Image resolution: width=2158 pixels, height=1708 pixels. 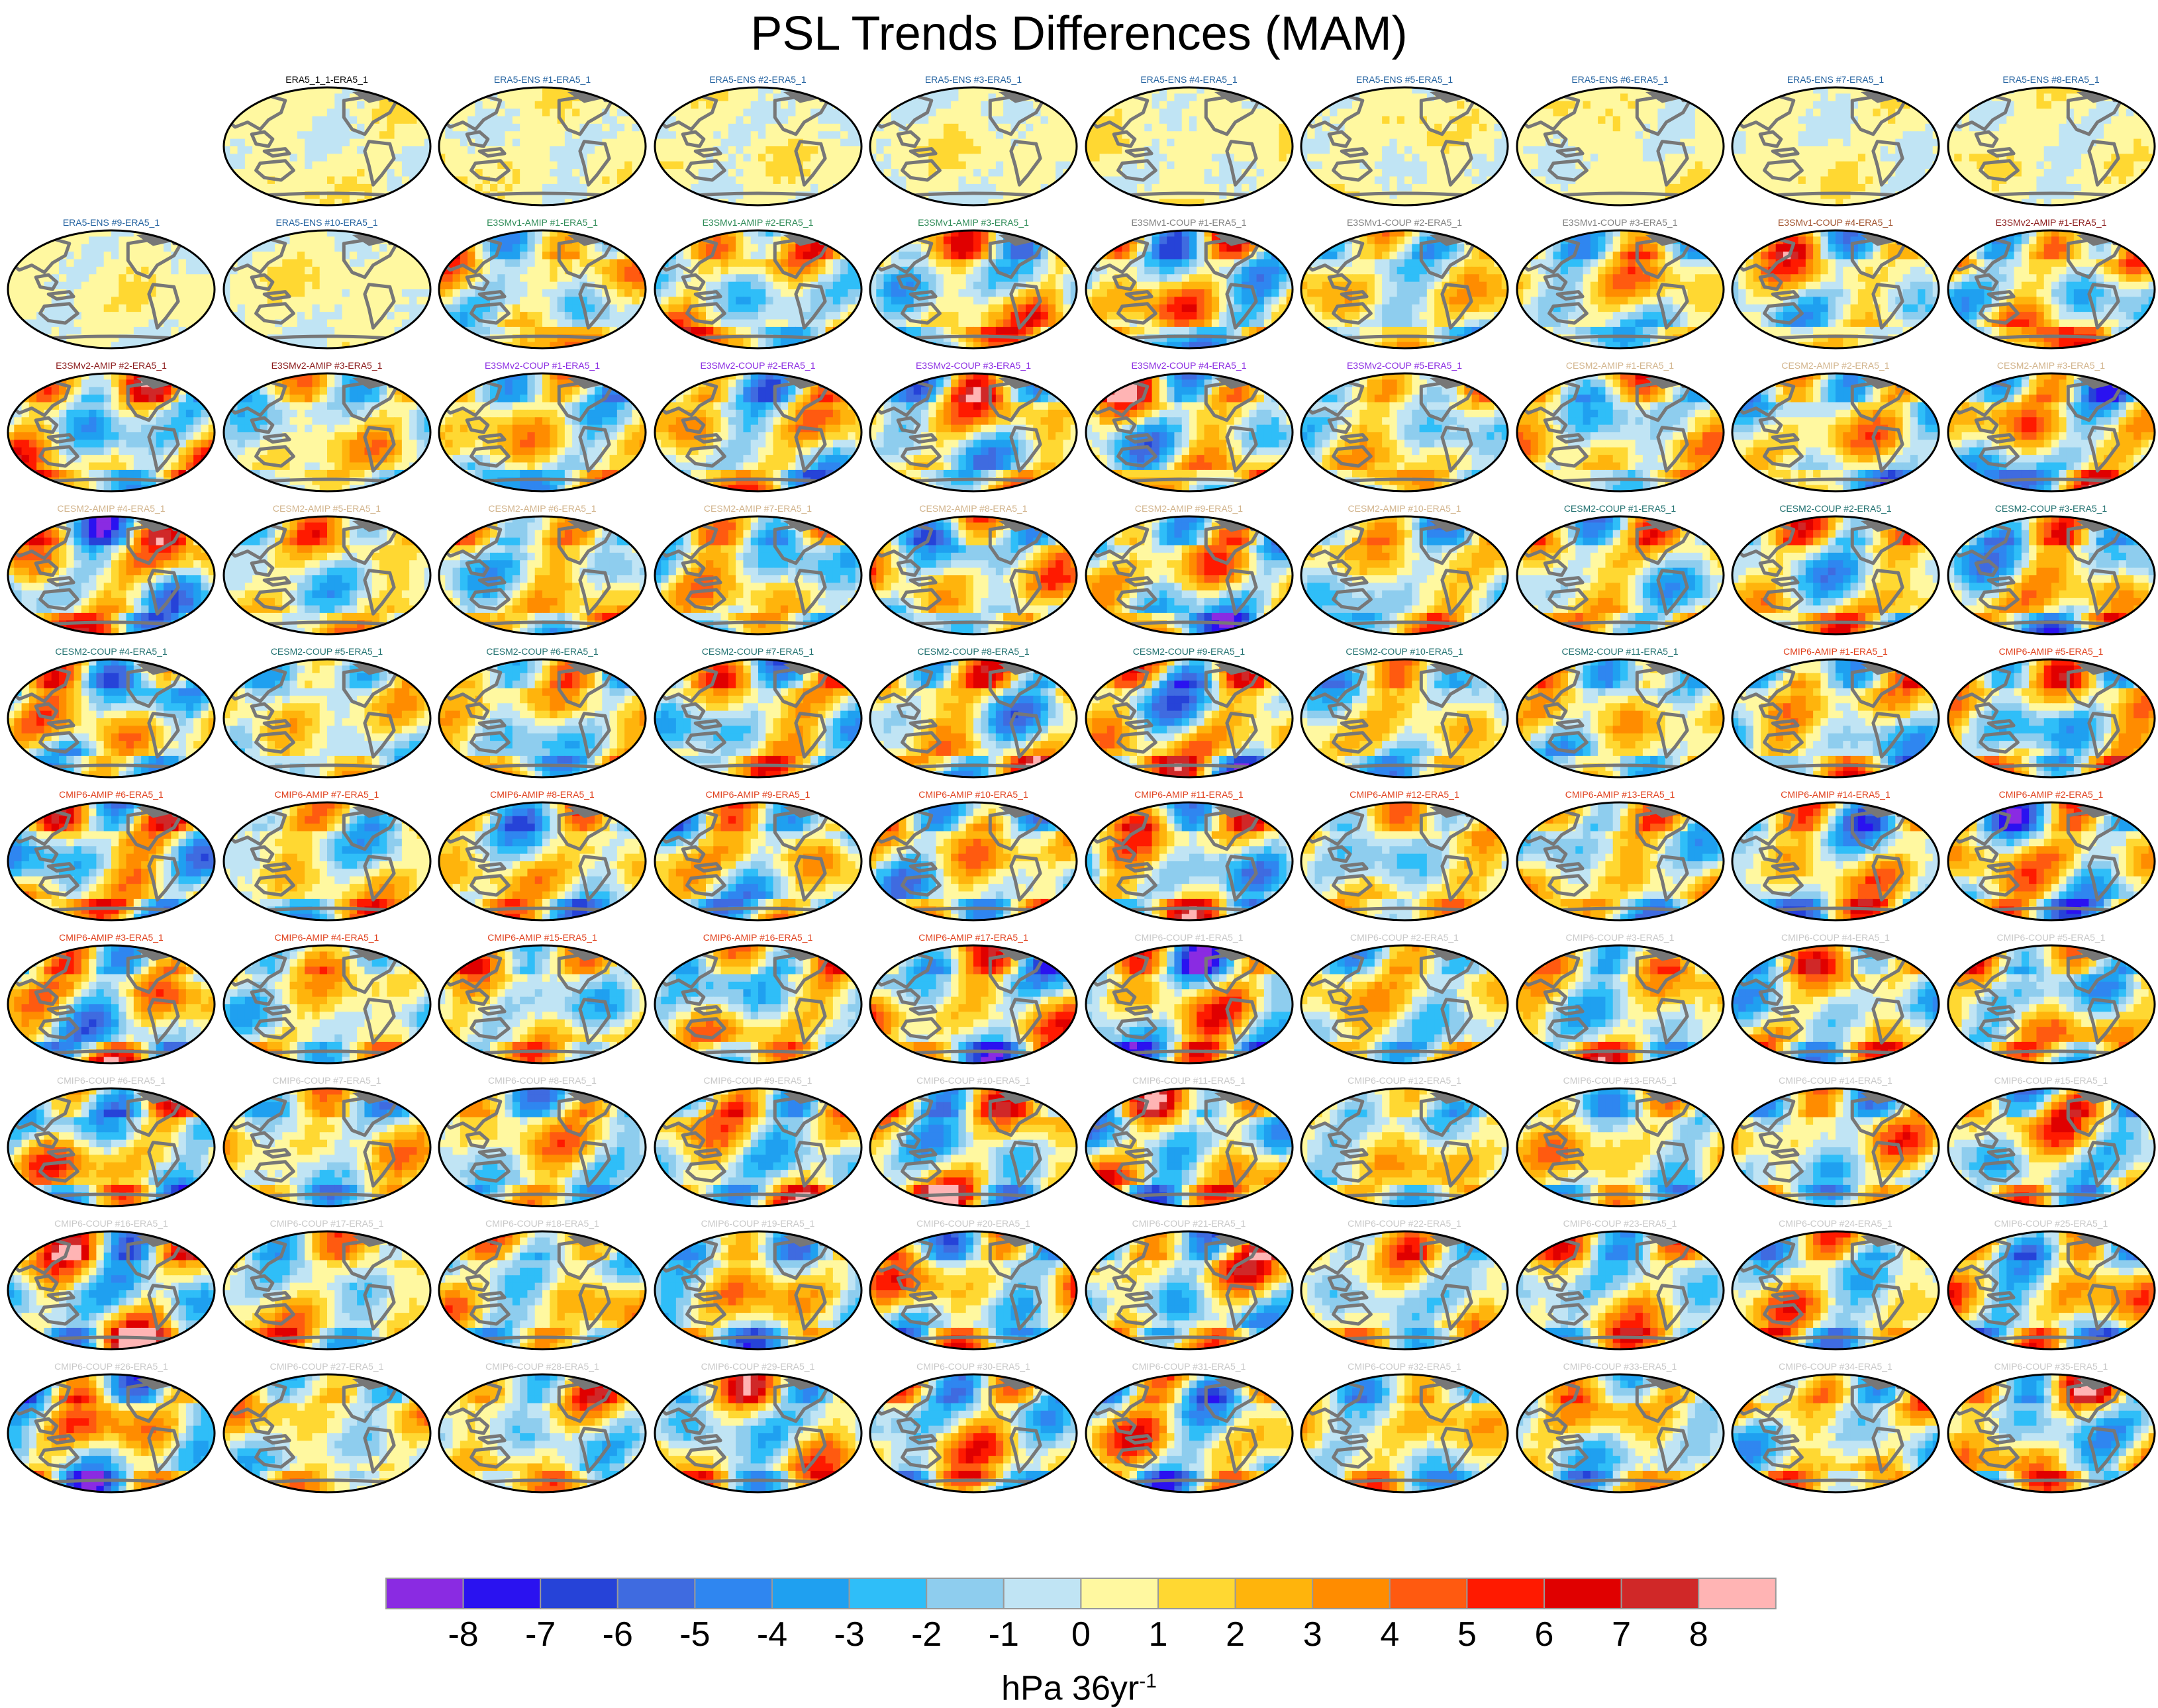 I want to click on panel-title: CMIP6-COUP #3-ERA5_1, so click(x=1621, y=937).